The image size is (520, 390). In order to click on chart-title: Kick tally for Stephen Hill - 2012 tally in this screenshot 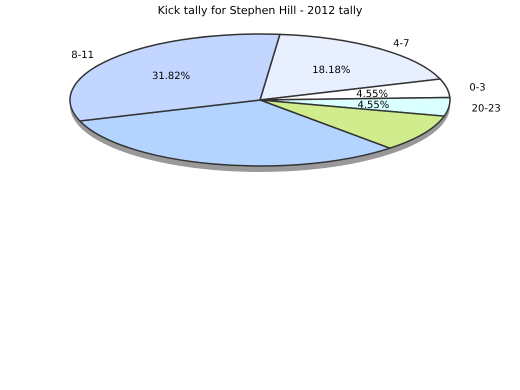, I will do `click(260, 10)`.